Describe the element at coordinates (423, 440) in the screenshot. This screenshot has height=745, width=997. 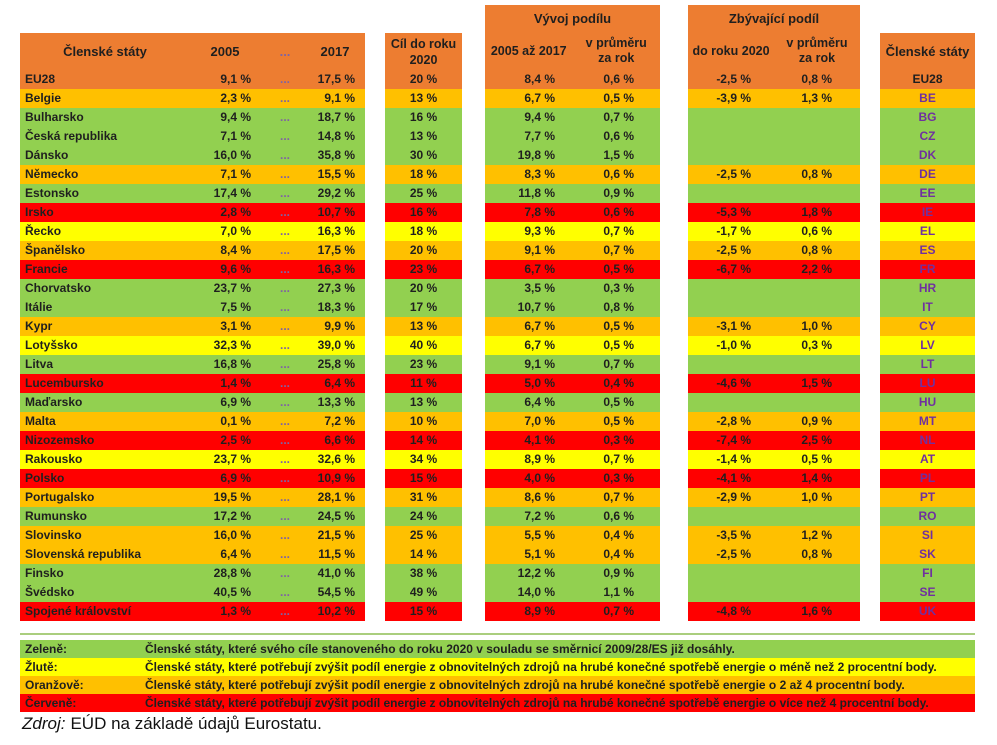
I see `target-2020-cell: 14 %` at that location.